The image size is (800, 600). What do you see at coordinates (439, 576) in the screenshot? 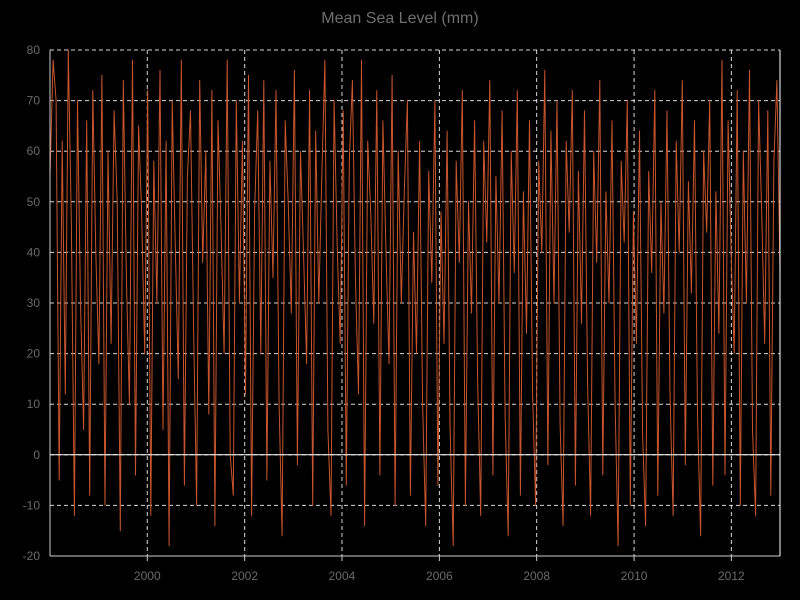
I see `x-tick-label: 2006` at bounding box center [439, 576].